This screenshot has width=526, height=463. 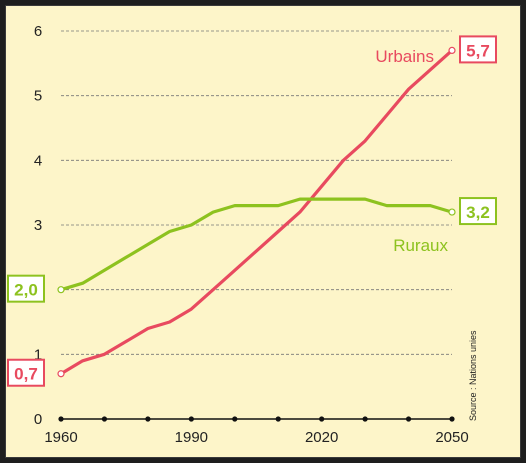 What do you see at coordinates (404, 56) in the screenshot?
I see `series-name-urbains: Urbains` at bounding box center [404, 56].